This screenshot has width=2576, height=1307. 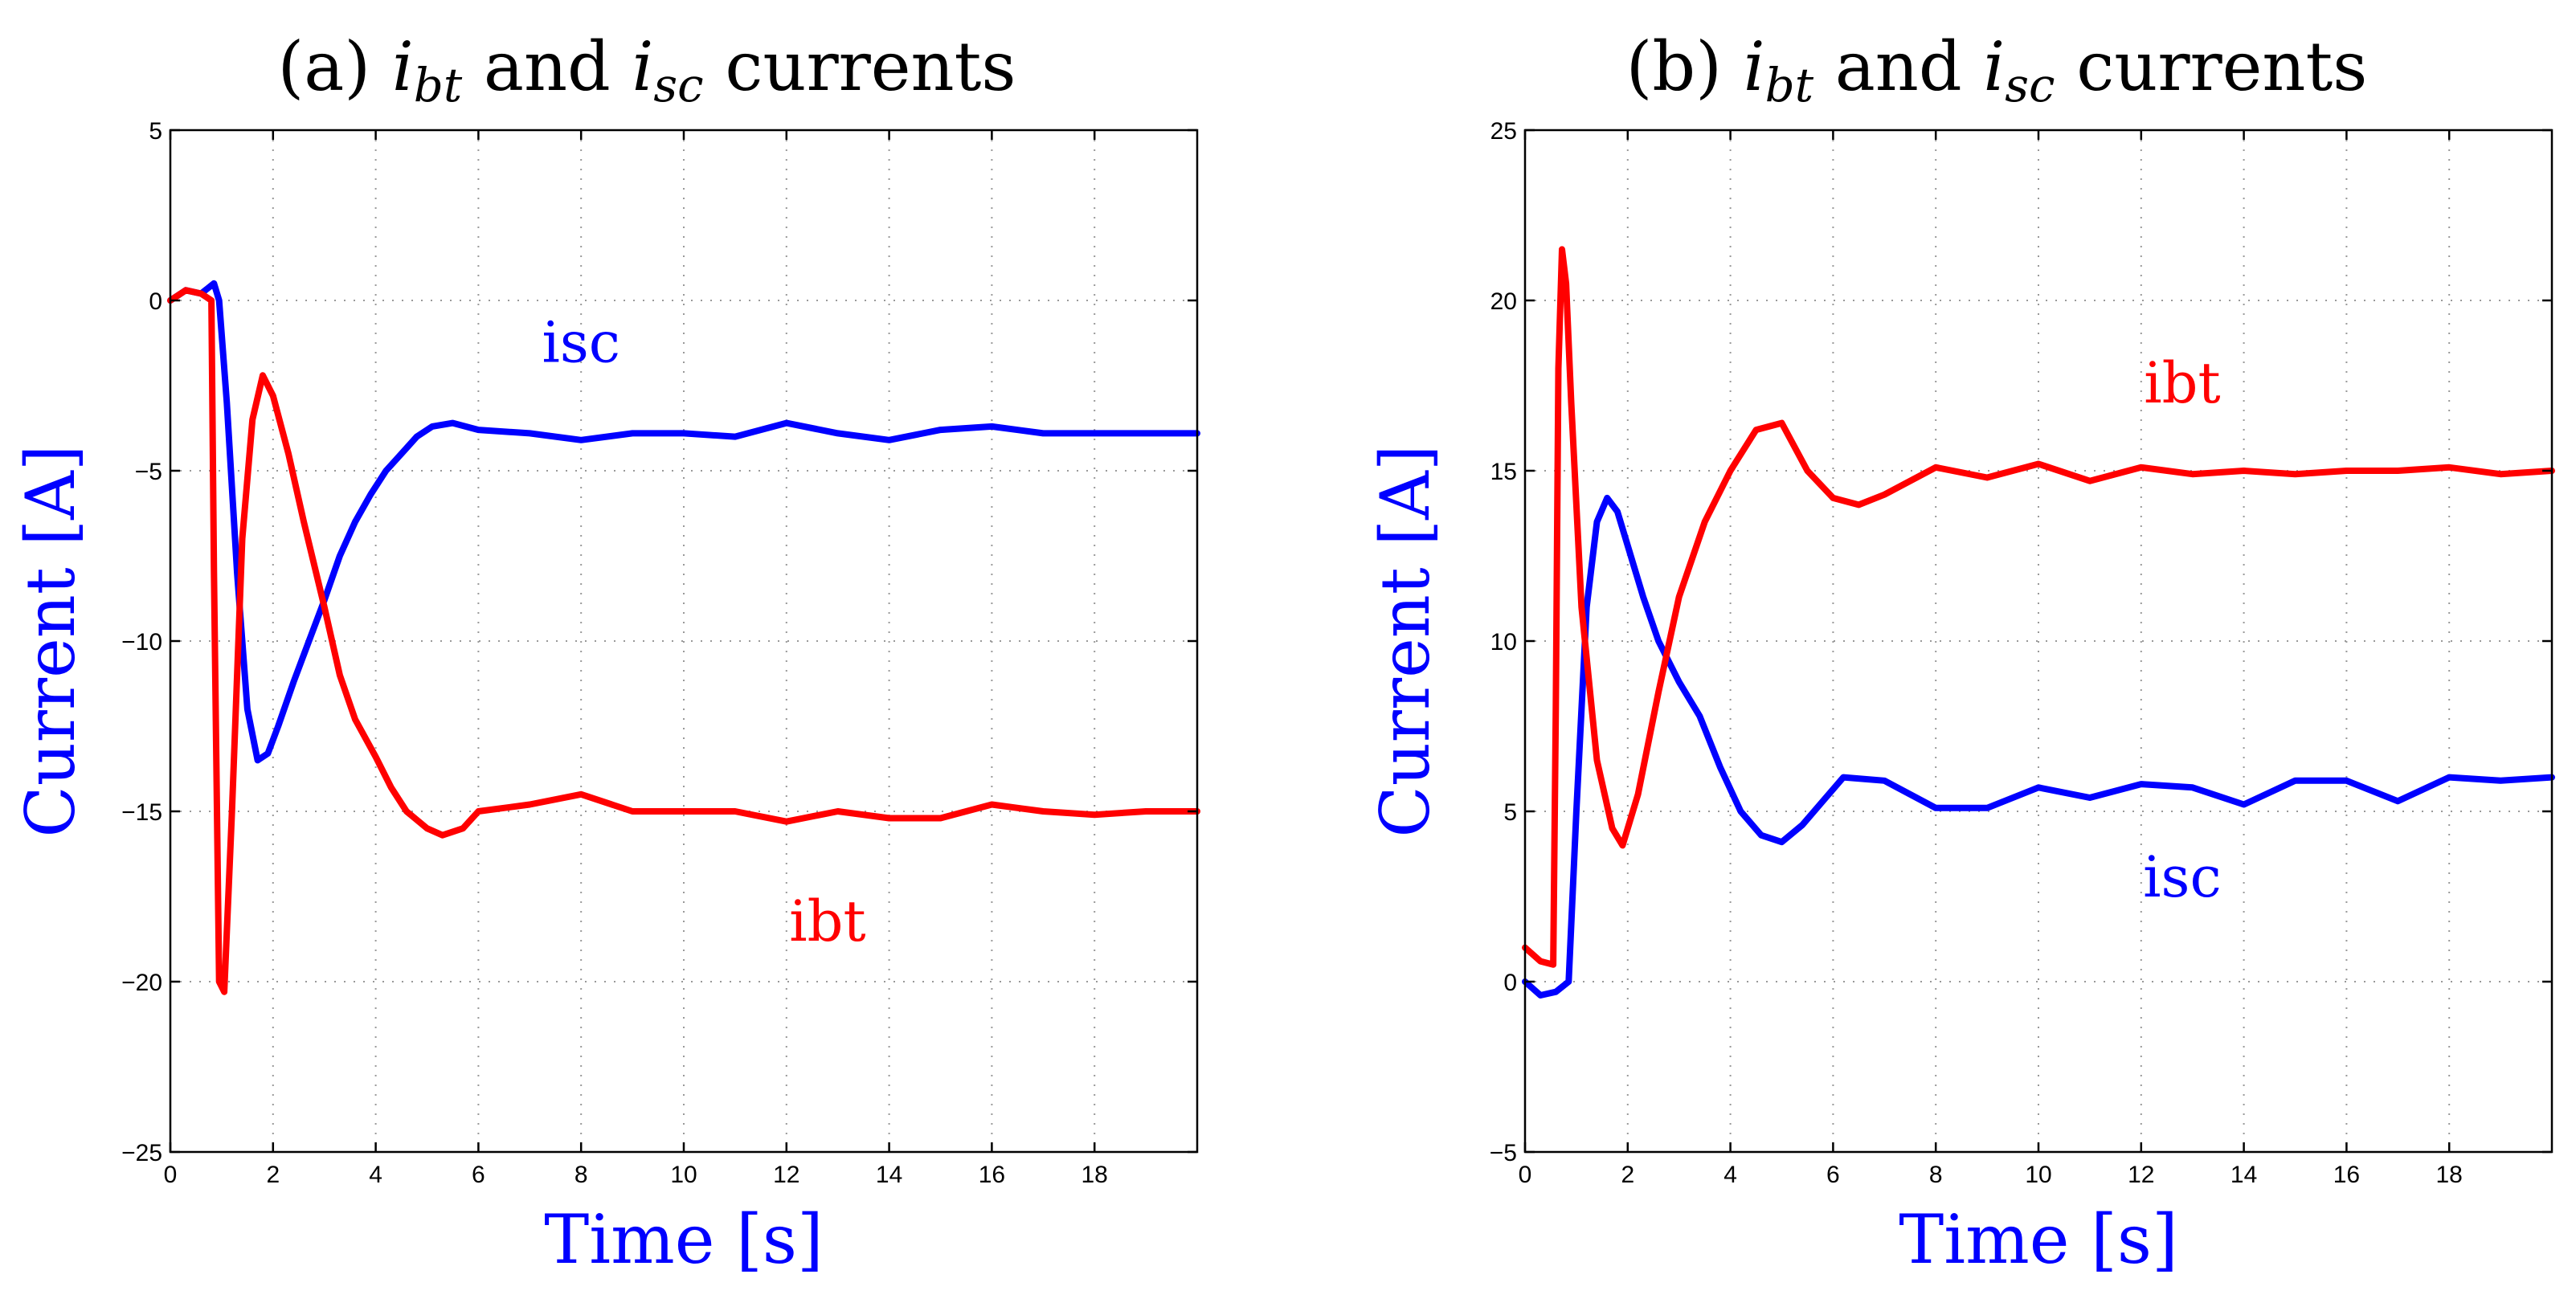 What do you see at coordinates (1674, 66) in the screenshot?
I see `chart-b-title-prefix: (b)` at bounding box center [1674, 66].